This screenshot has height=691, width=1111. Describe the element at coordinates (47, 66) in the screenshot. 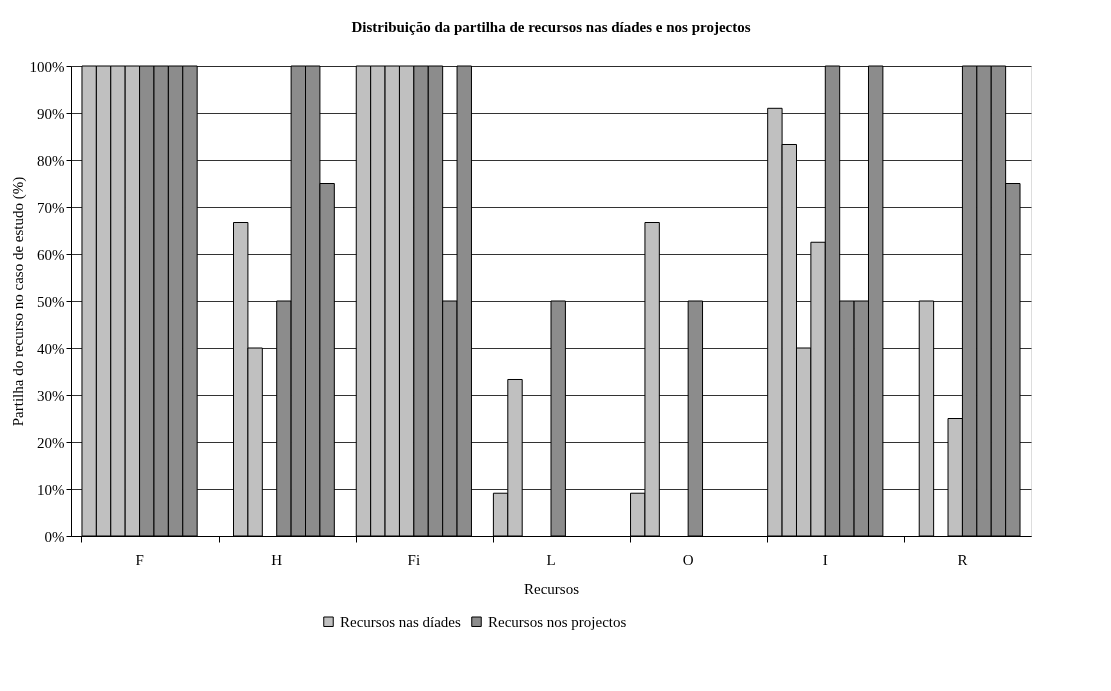

I see `y-tick-label: 100%` at that location.